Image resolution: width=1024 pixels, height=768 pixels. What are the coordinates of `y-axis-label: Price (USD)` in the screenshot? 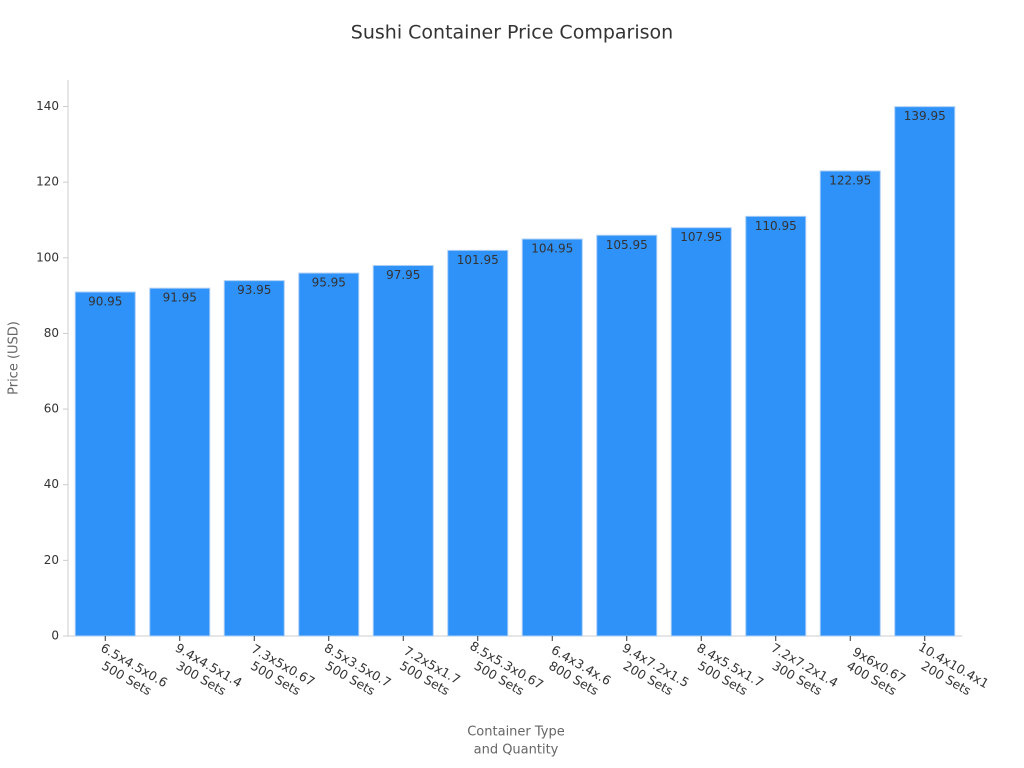 It's located at (14, 358).